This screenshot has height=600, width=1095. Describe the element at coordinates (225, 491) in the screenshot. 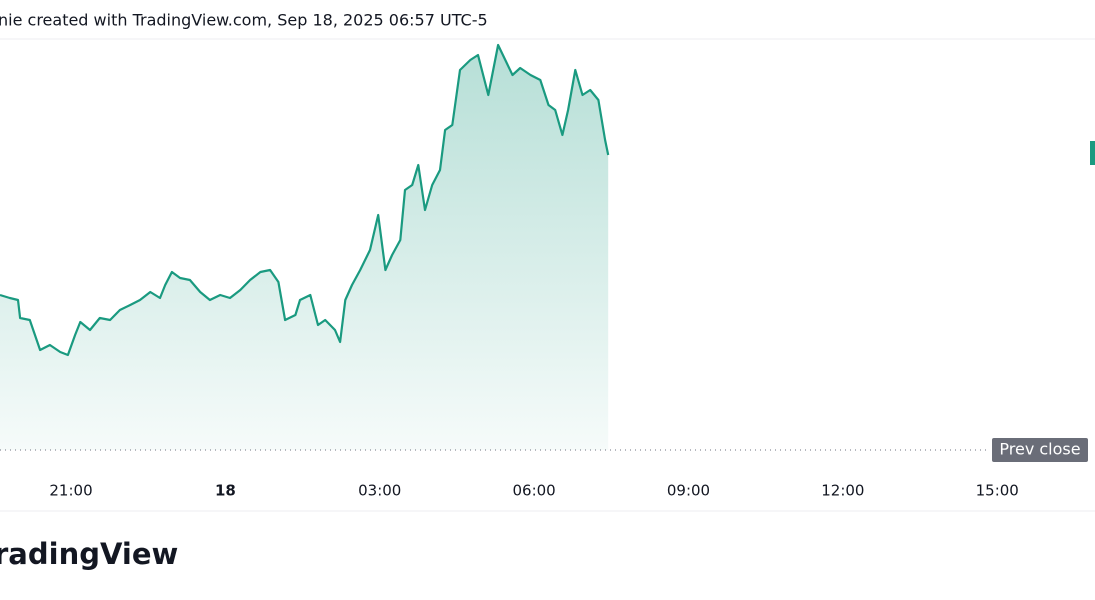

I see `x-tick-label: 18` at that location.